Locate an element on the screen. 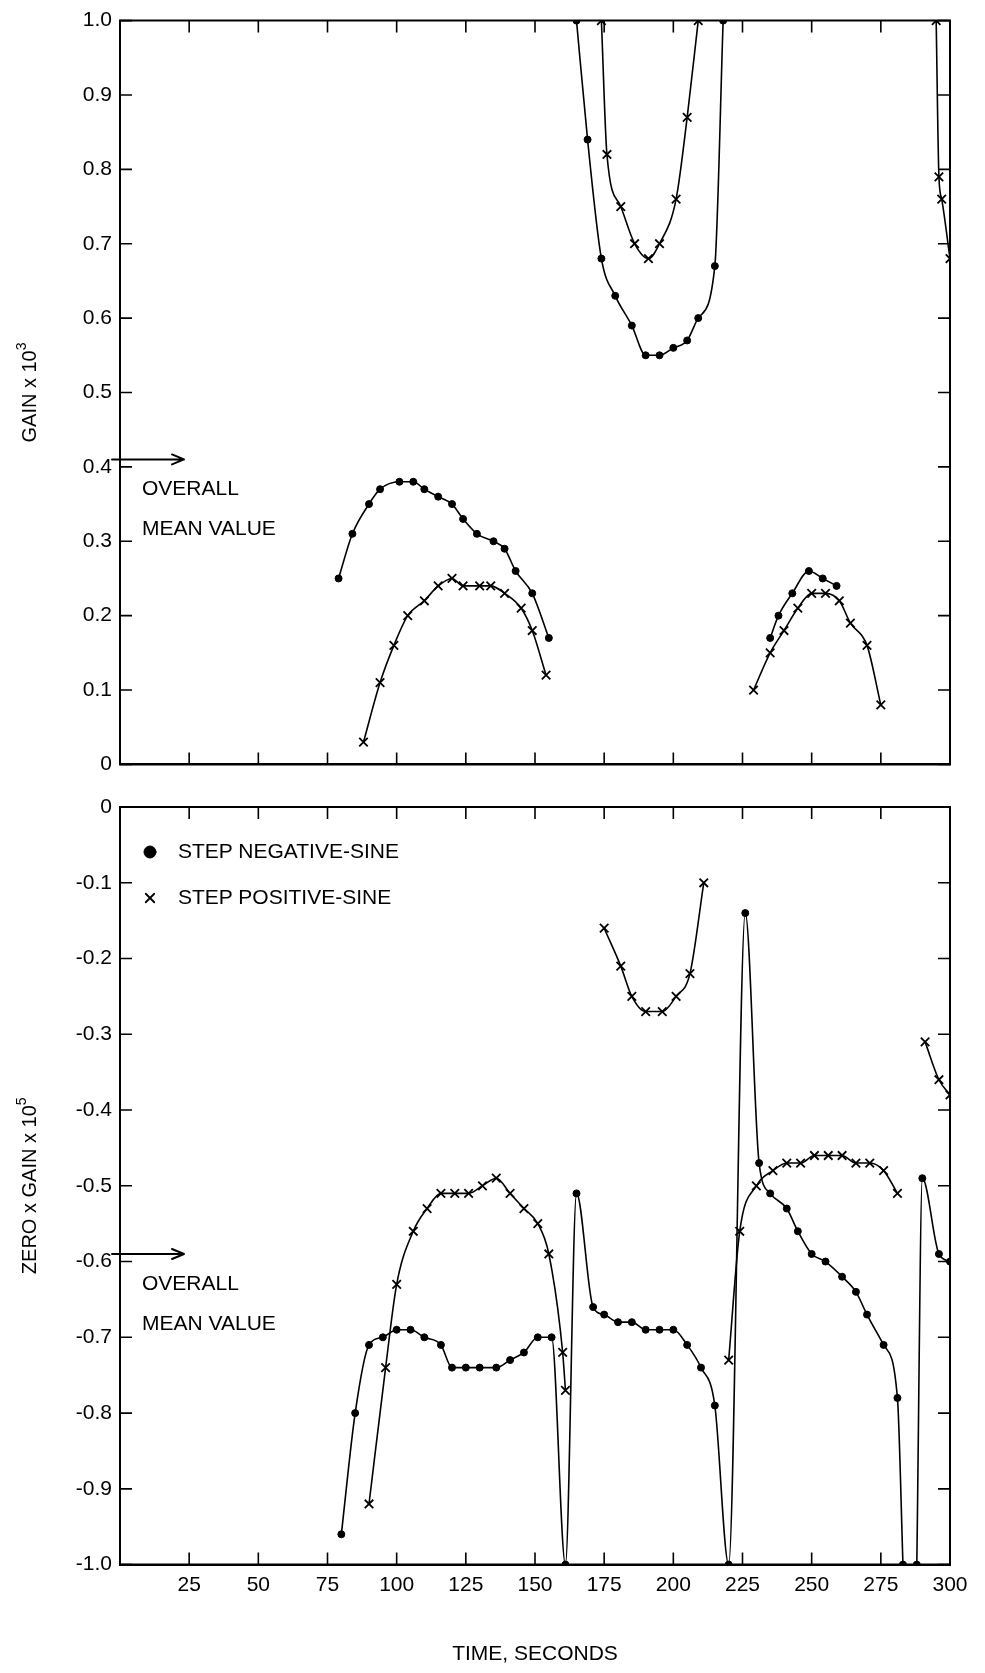  legend-label: STEP NEGATIVE-SINE is located at coordinates (288, 850).